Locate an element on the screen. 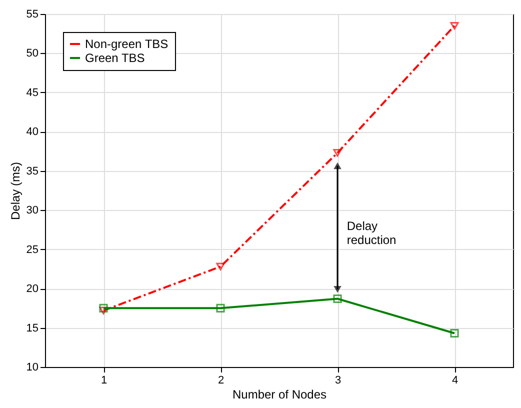  x-tick-label: 3 is located at coordinates (338, 380).